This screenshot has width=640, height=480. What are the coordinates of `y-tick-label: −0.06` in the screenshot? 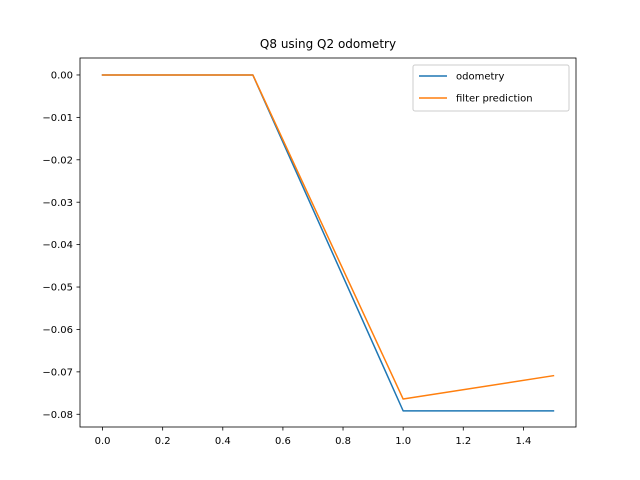 It's located at (57, 330).